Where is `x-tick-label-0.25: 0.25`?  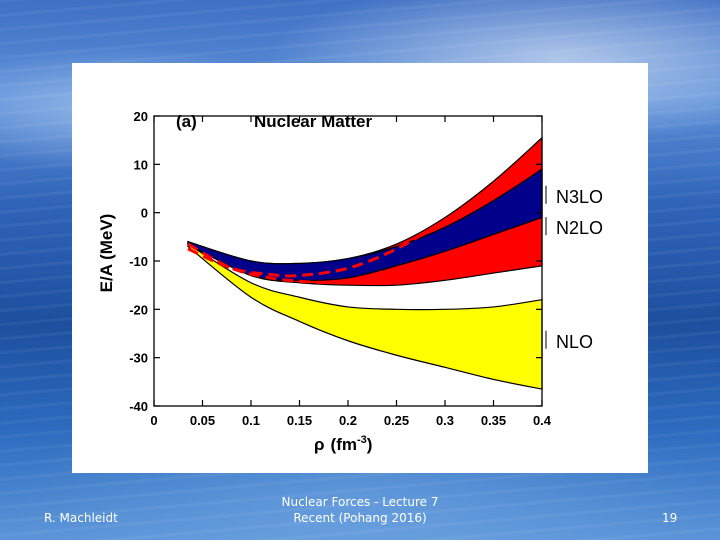 x-tick-label-0.25: 0.25 is located at coordinates (396, 420).